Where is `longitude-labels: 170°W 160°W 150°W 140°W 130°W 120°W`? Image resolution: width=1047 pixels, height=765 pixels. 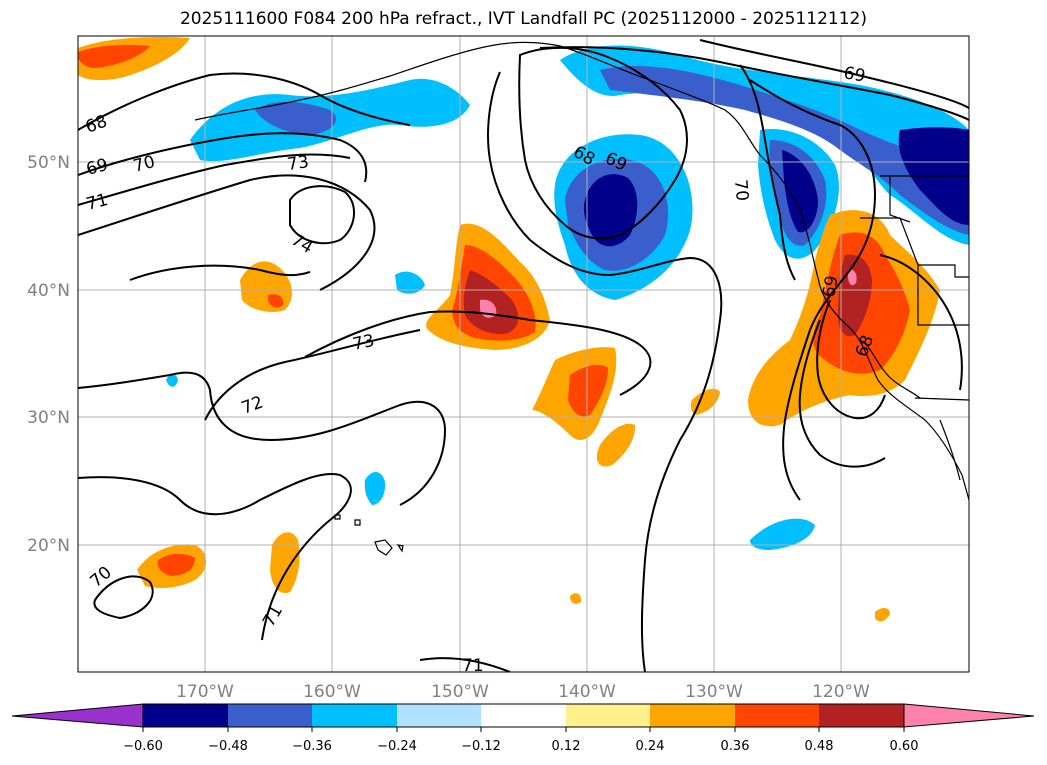 longitude-labels: 170°W 160°W 150°W 140°W 130°W 120°W is located at coordinates (523, 692).